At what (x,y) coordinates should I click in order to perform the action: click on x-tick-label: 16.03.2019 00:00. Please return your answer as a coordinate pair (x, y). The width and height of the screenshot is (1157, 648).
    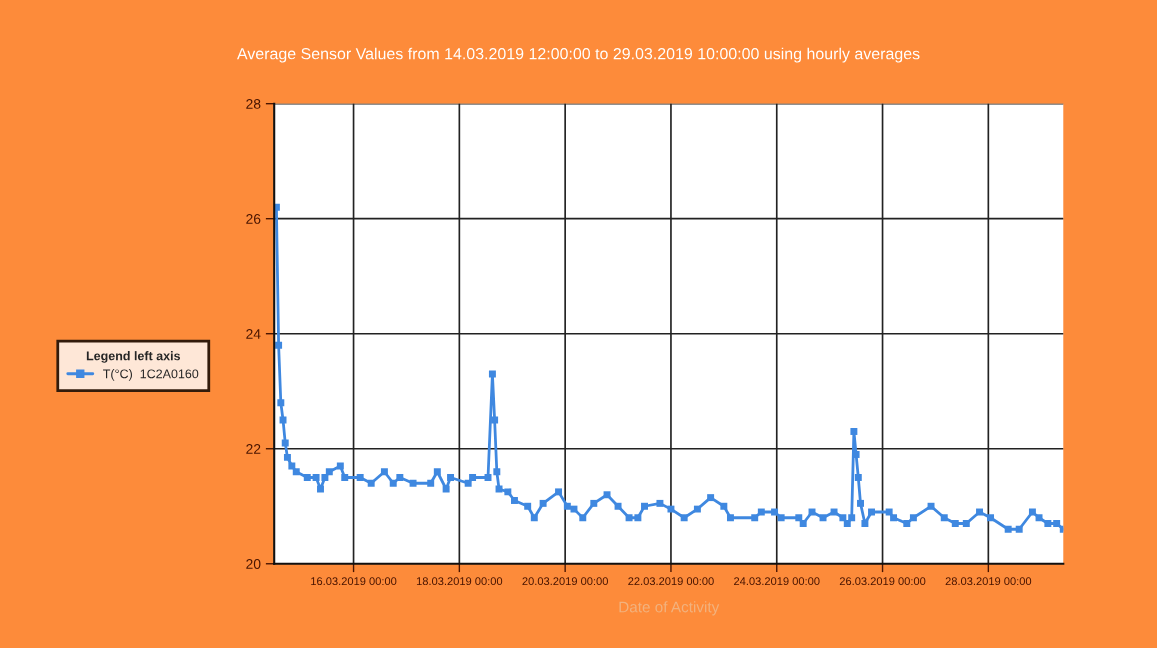
    Looking at the image, I should click on (354, 581).